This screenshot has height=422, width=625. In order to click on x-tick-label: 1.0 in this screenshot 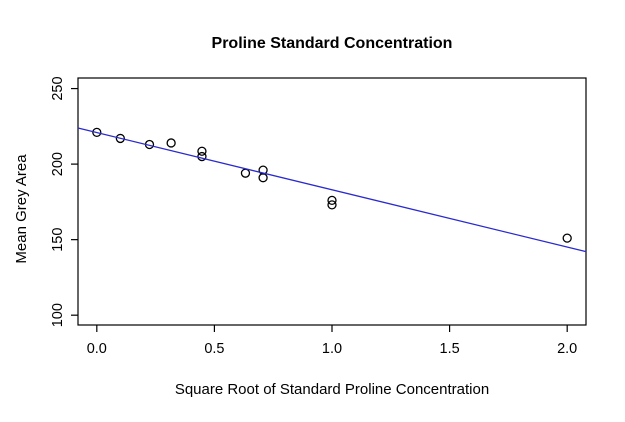, I will do `click(332, 349)`.